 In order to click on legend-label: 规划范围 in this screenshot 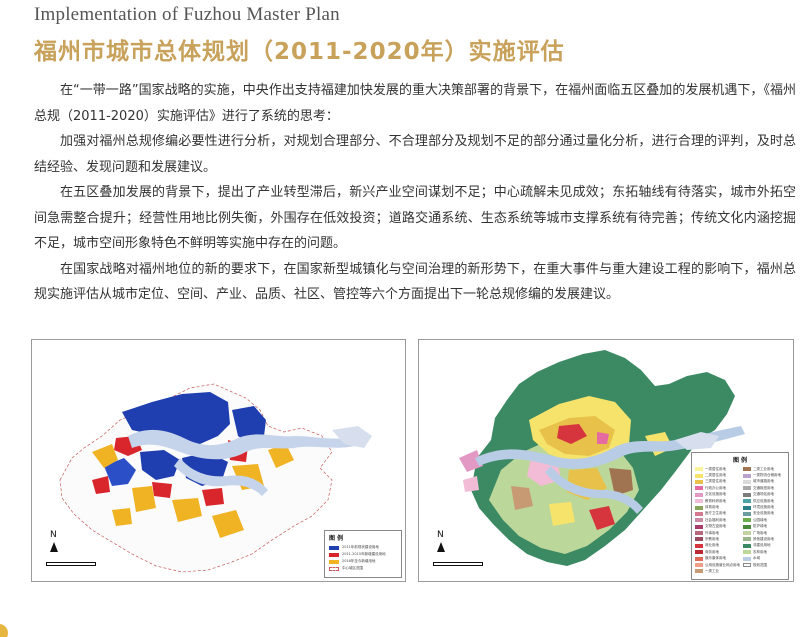, I will do `click(760, 564)`.